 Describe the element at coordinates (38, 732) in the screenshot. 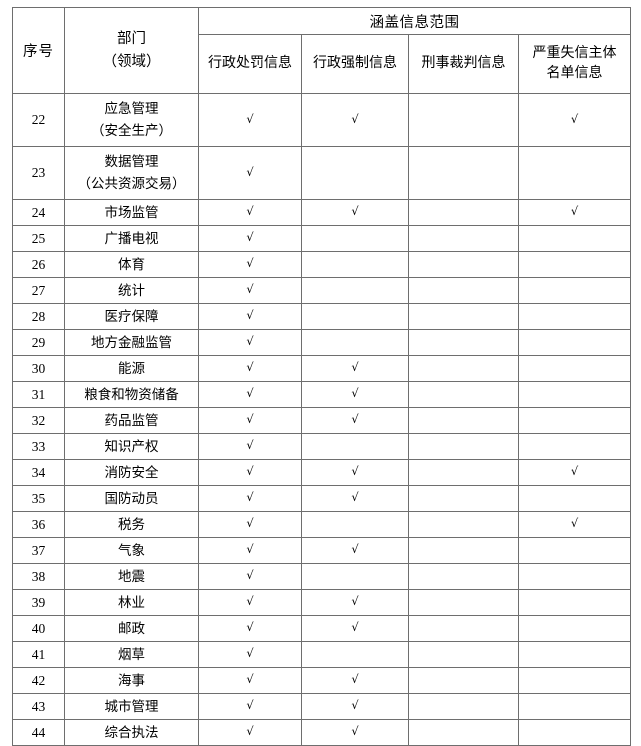

I see `cell-sequence: 44` at that location.